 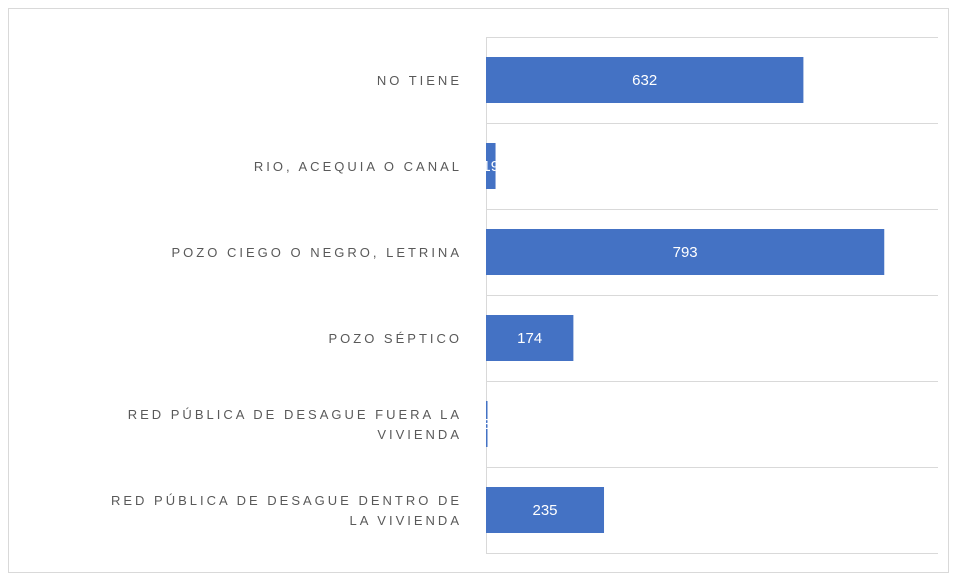 I want to click on y-tick-label: RED PÚBLICA DE DESAGUE FUERA LA VIVIENDA, so click(x=295, y=424).